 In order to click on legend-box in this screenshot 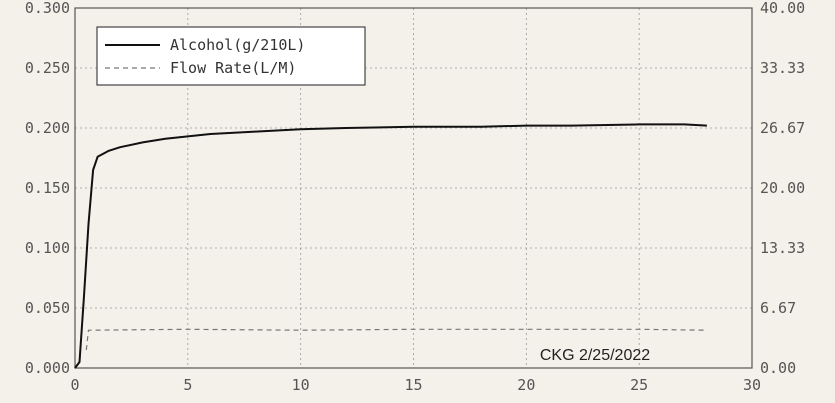, I will do `click(231, 56)`.